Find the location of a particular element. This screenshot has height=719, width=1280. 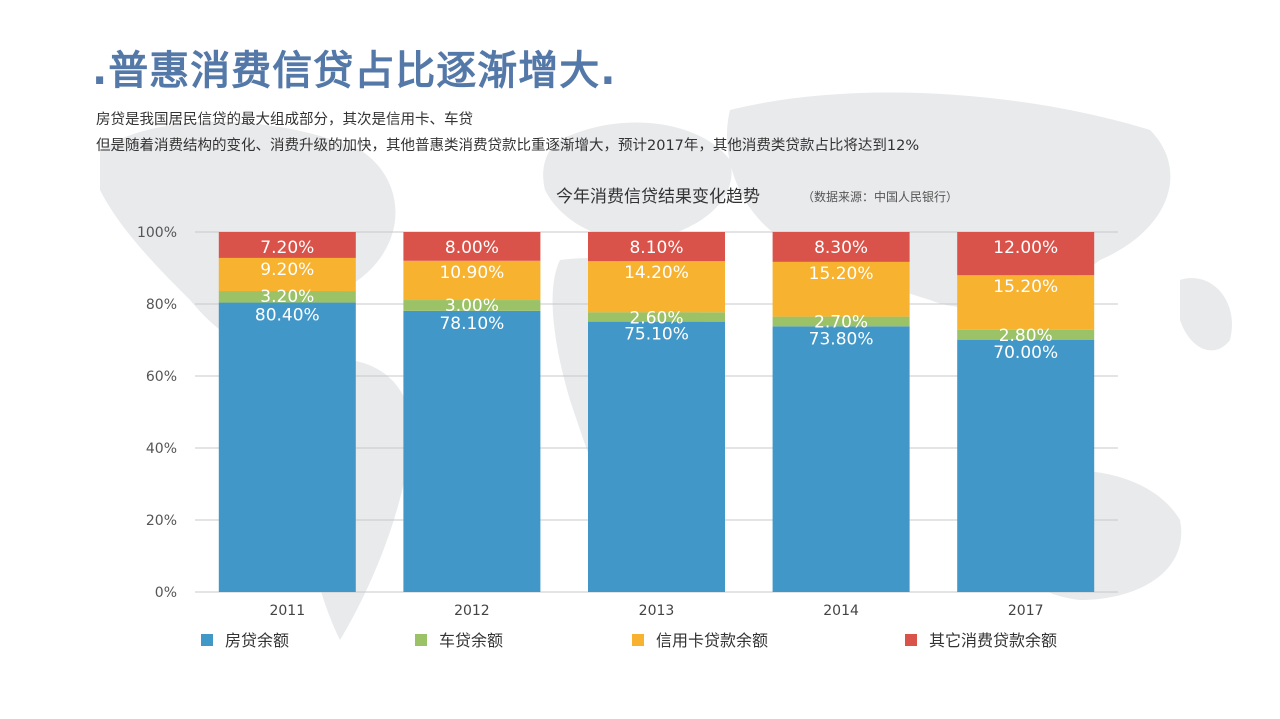

data-label: 73.80% is located at coordinates (841, 339).